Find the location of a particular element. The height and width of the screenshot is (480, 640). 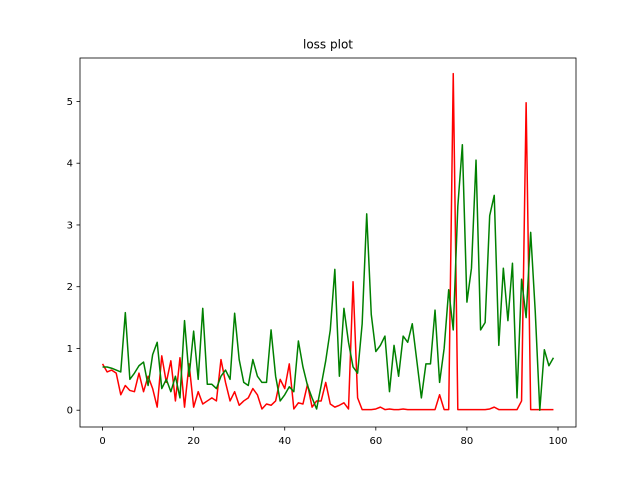

x-tick-label: 0 is located at coordinates (102, 441).